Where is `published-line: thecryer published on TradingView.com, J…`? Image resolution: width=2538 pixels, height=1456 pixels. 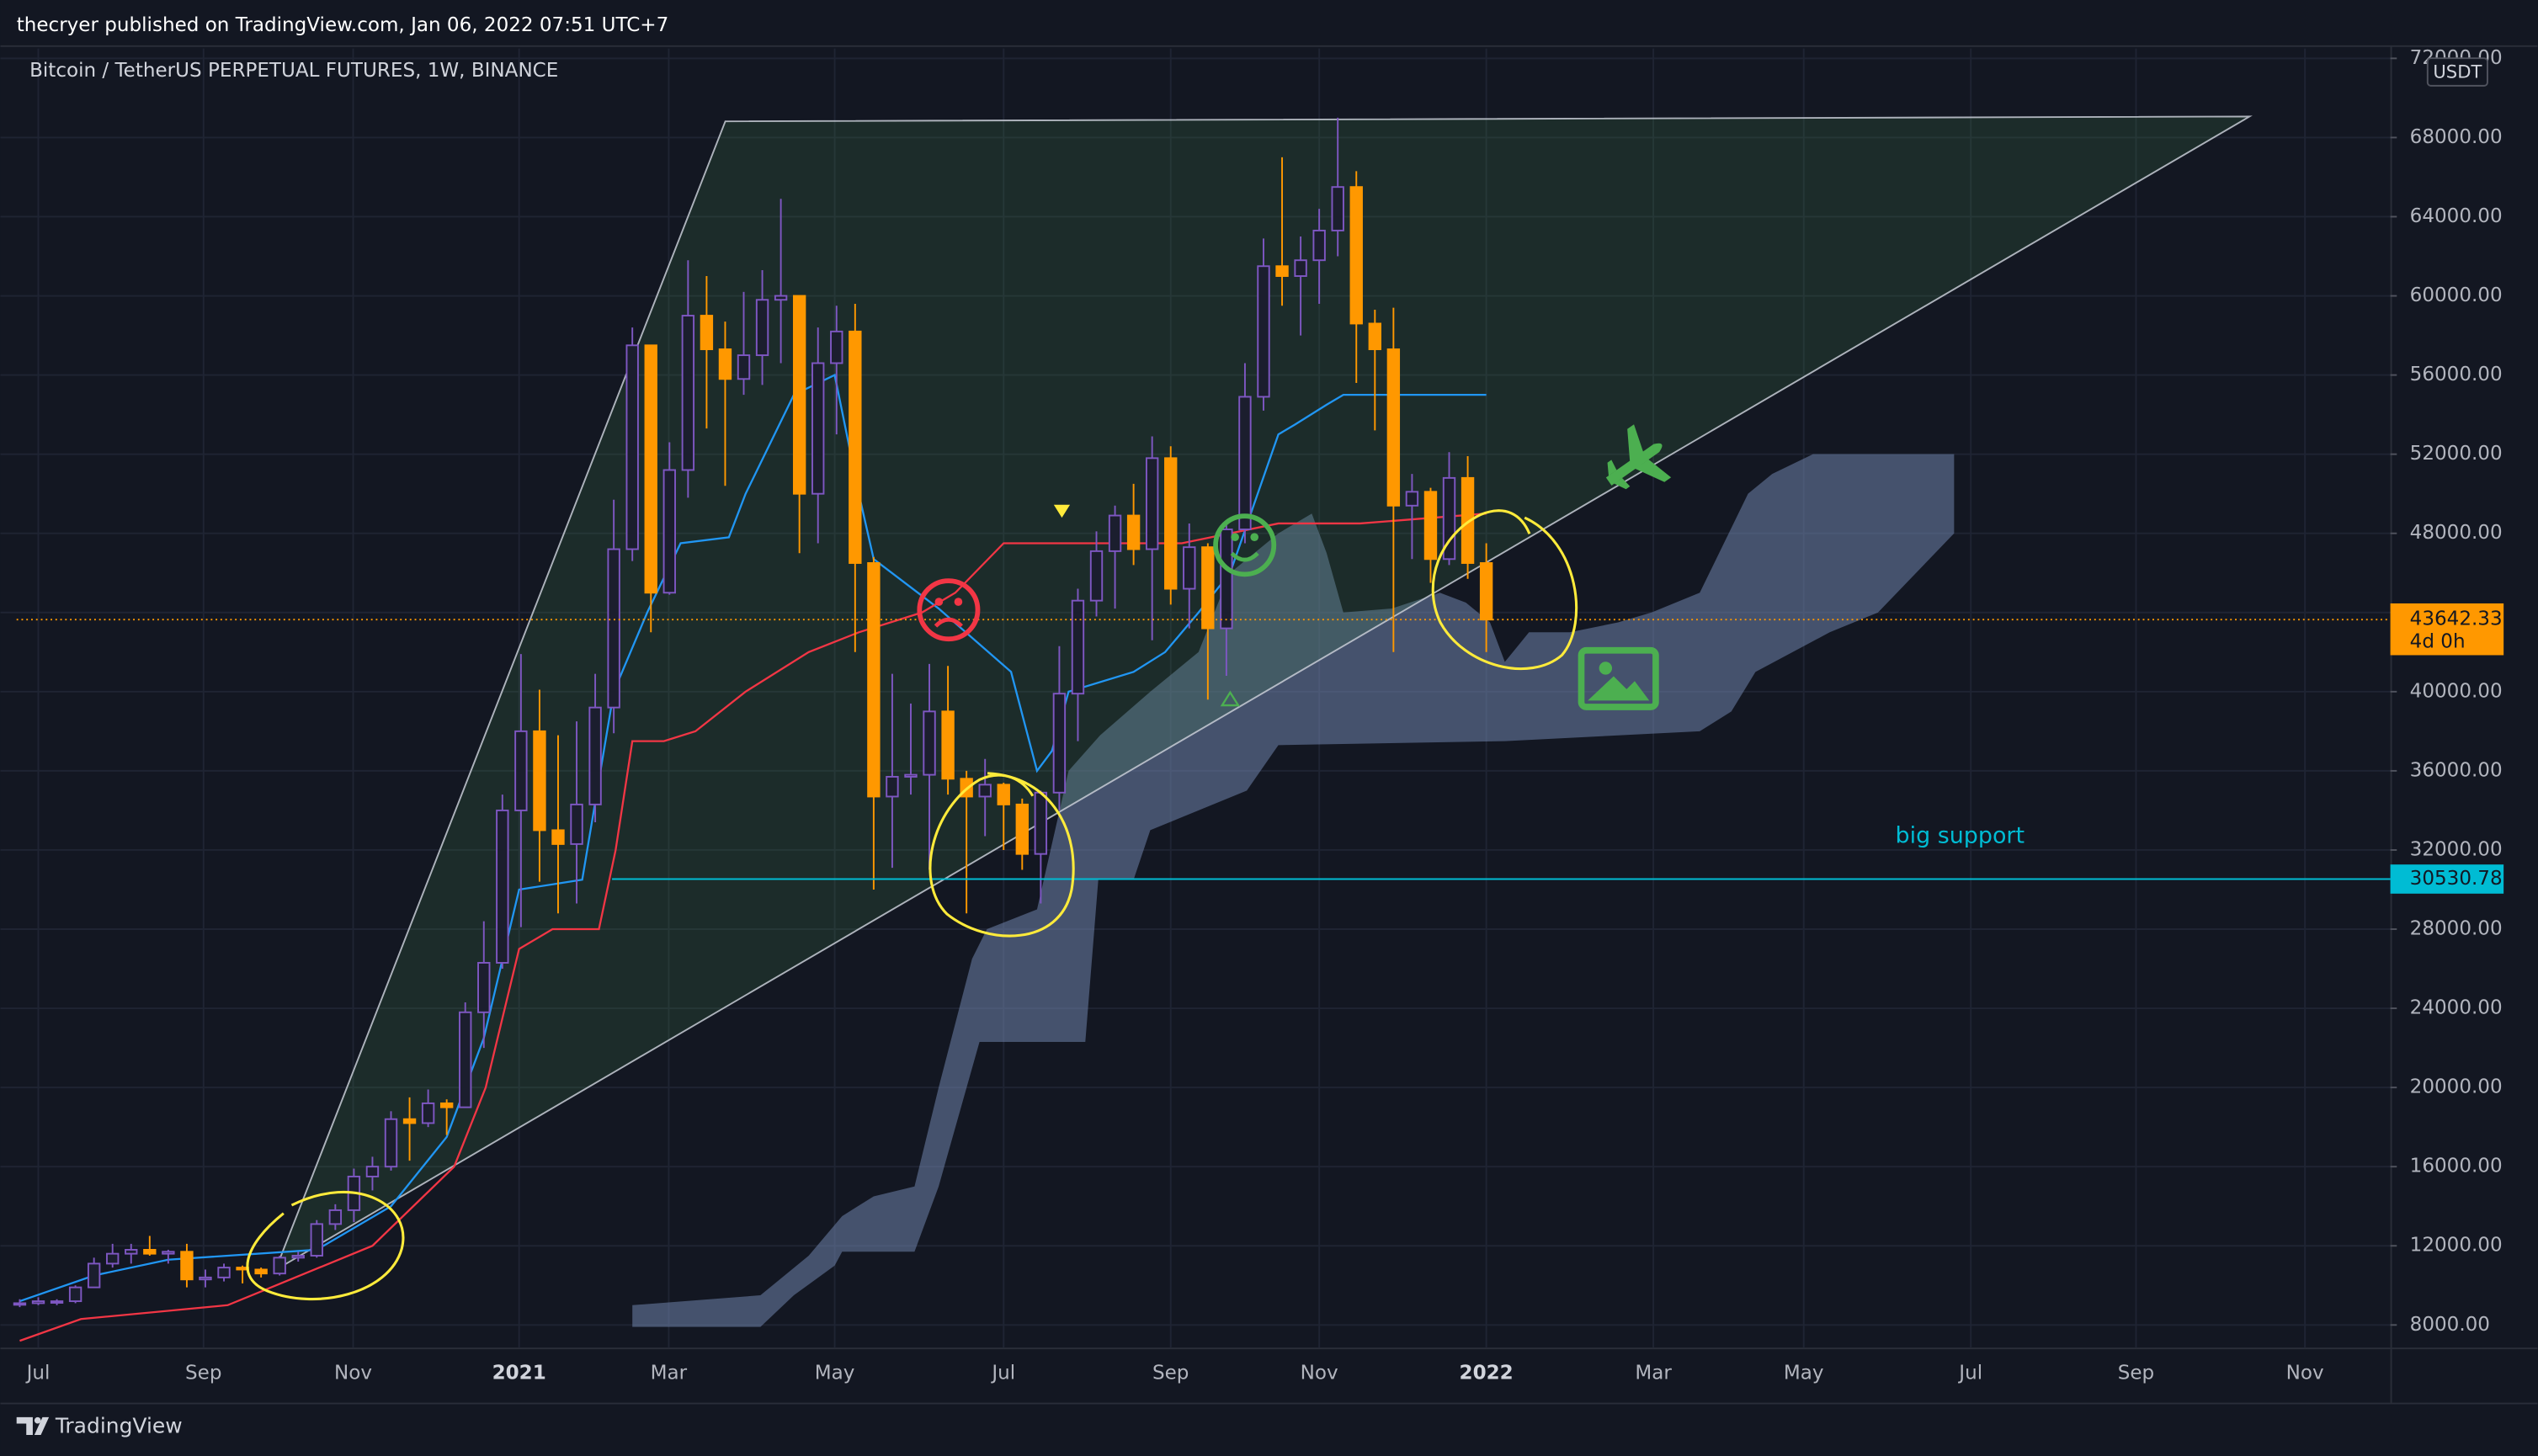 published-line: thecryer published on TradingView.com, J… is located at coordinates (343, 25).